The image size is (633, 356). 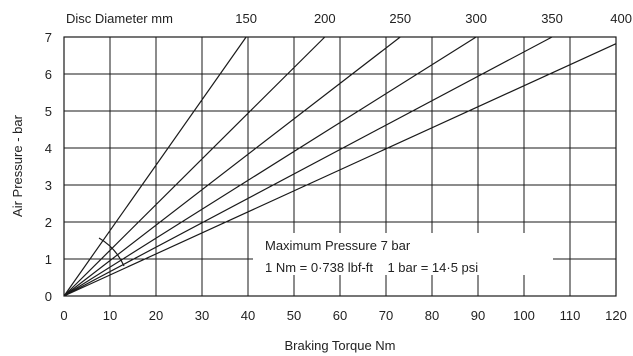 What do you see at coordinates (433, 18) in the screenshot?
I see `top-tick-labels: 150 200 250 300 350 400` at bounding box center [433, 18].